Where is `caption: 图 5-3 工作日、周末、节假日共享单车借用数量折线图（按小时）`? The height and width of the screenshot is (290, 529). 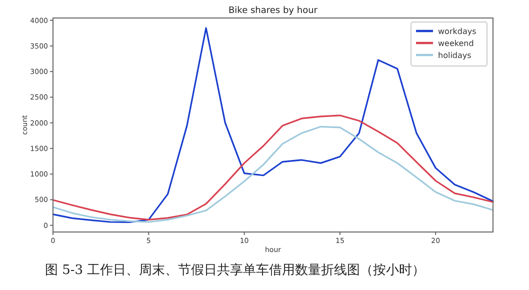
caption: 图 5-3 工作日、周末、节假日共享单车借用数量折线图（按小时） is located at coordinates (235, 270).